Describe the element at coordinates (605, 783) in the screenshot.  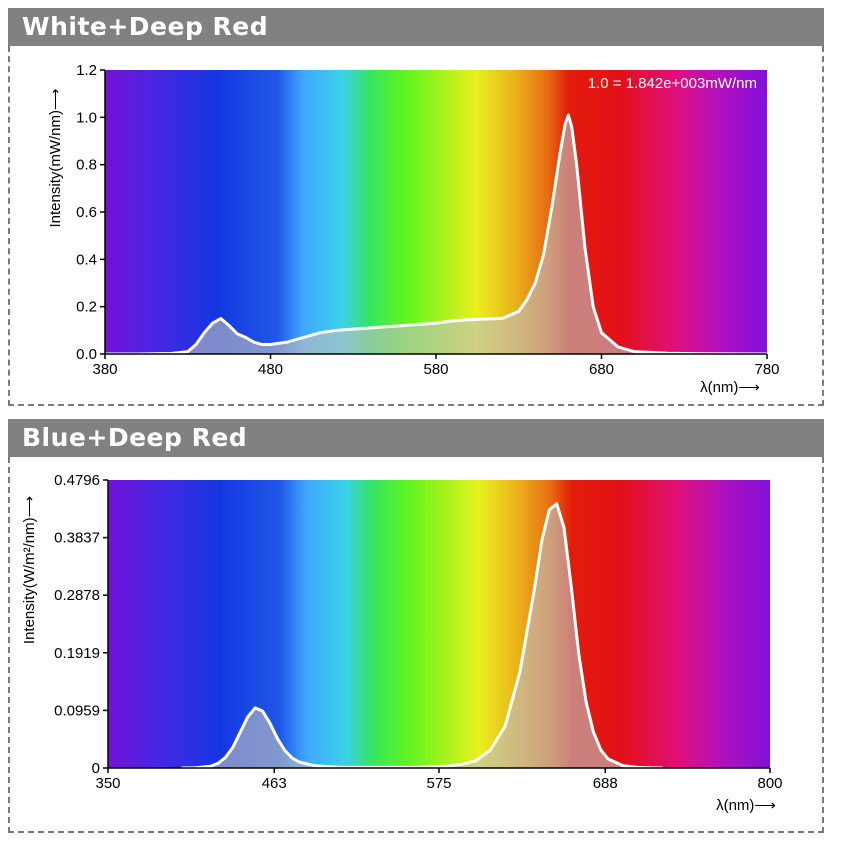
I see `x-tick-label: 688` at that location.